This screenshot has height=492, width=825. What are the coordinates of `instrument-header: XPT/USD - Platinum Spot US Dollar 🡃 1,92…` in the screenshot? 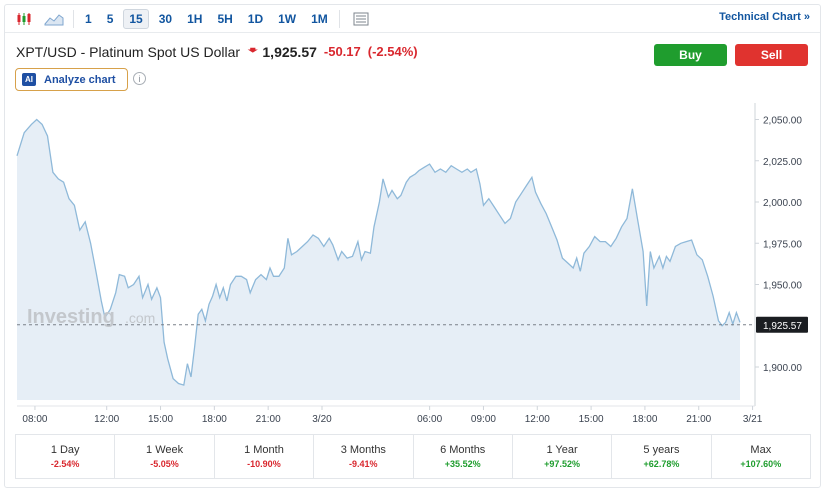 It's located at (220, 51).